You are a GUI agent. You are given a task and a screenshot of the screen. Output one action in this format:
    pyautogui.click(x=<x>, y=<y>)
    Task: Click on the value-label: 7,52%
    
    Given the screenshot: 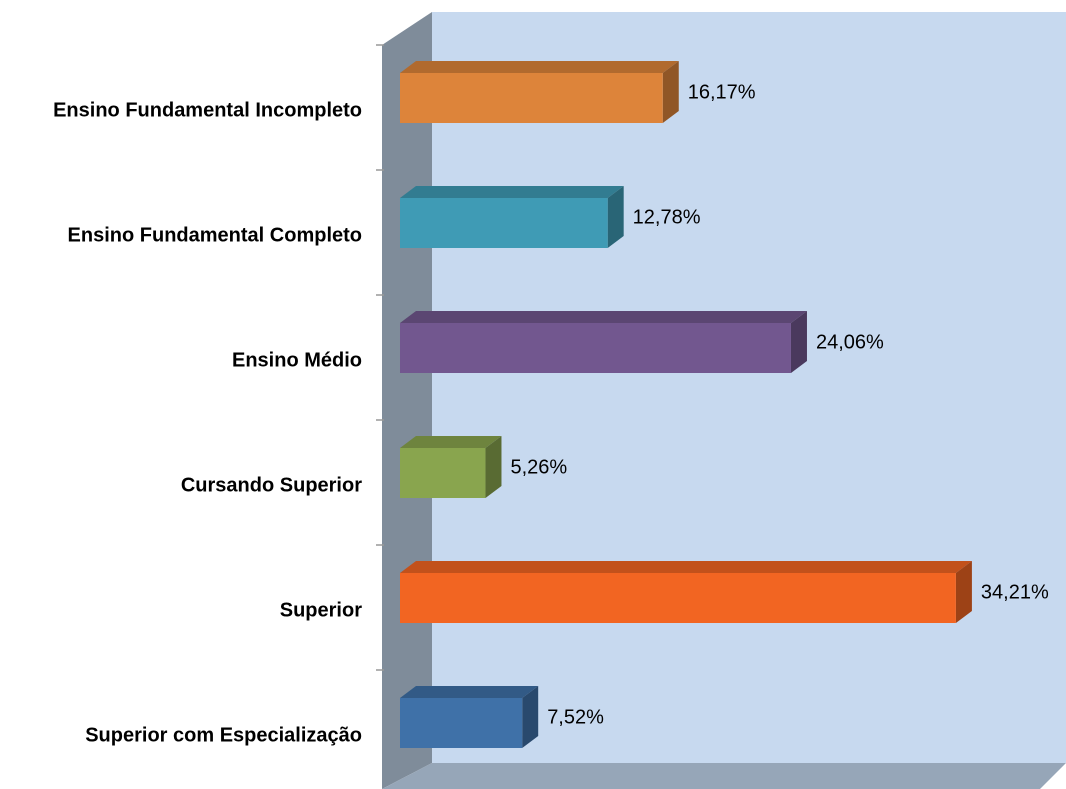 What is the action you would take?
    pyautogui.click(x=575, y=717)
    